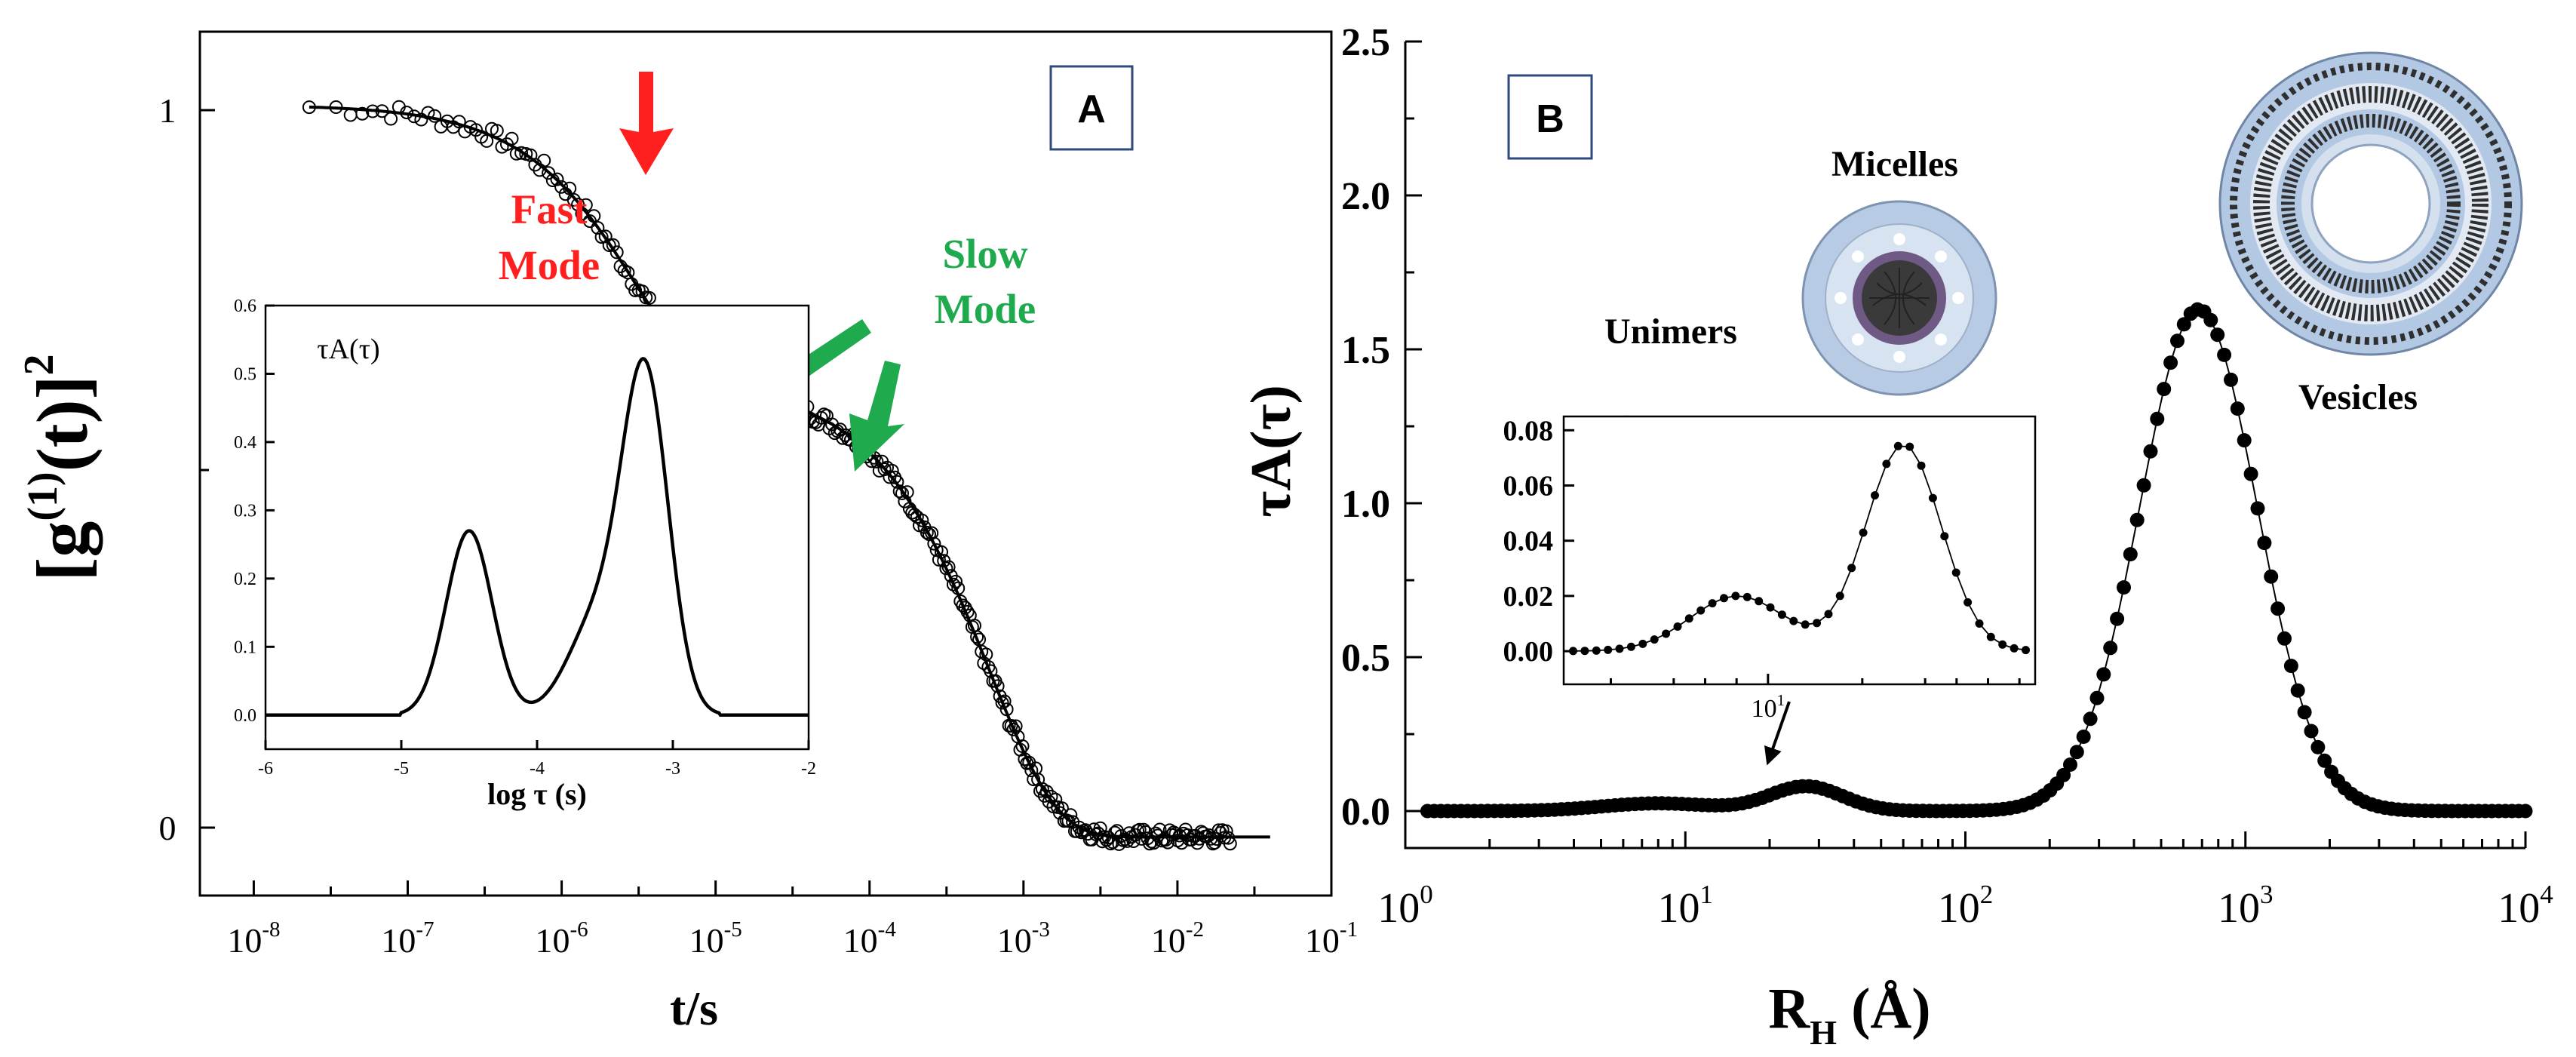 This screenshot has height=1057, width=2576. I want to click on inset-y-tick-label: 0.06, so click(1528, 486).